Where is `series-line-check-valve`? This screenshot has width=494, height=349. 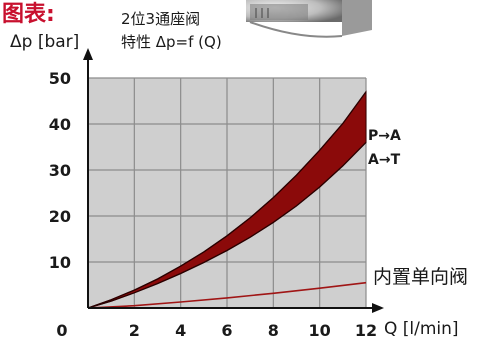 series-line-check-valve is located at coordinates (227, 295).